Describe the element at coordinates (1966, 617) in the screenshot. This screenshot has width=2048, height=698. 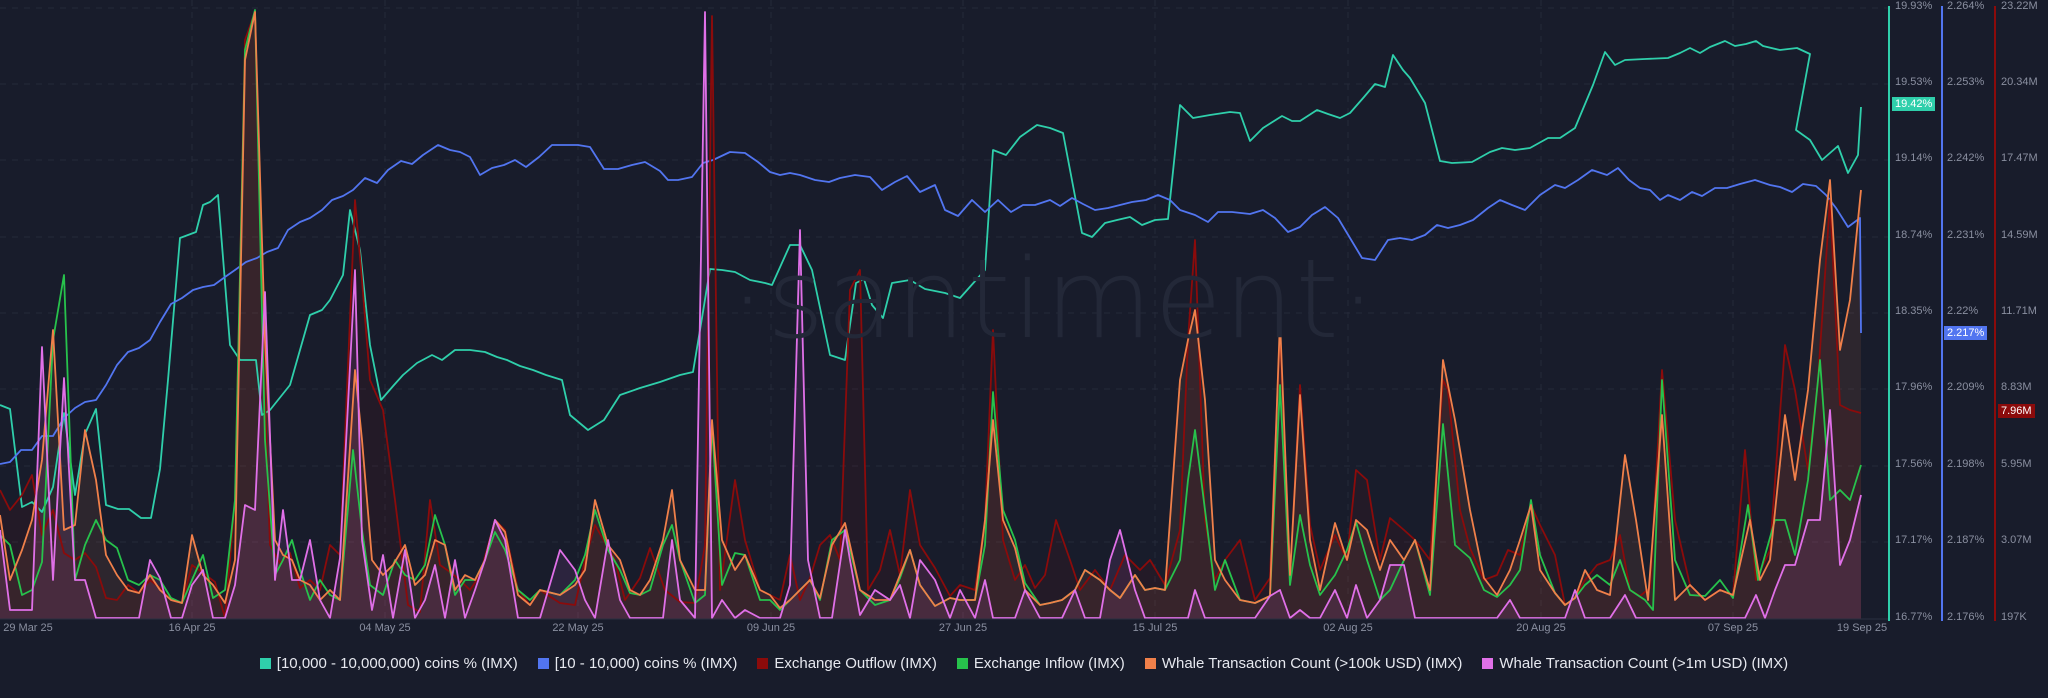
I see `blue-axis-tick-label: 2.176%` at that location.